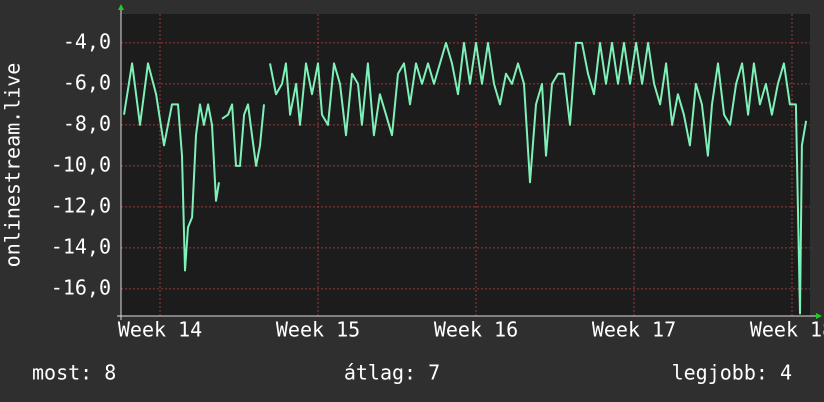 The width and height of the screenshot is (824, 402). I want to click on stat-current: most: 8, so click(74, 373).